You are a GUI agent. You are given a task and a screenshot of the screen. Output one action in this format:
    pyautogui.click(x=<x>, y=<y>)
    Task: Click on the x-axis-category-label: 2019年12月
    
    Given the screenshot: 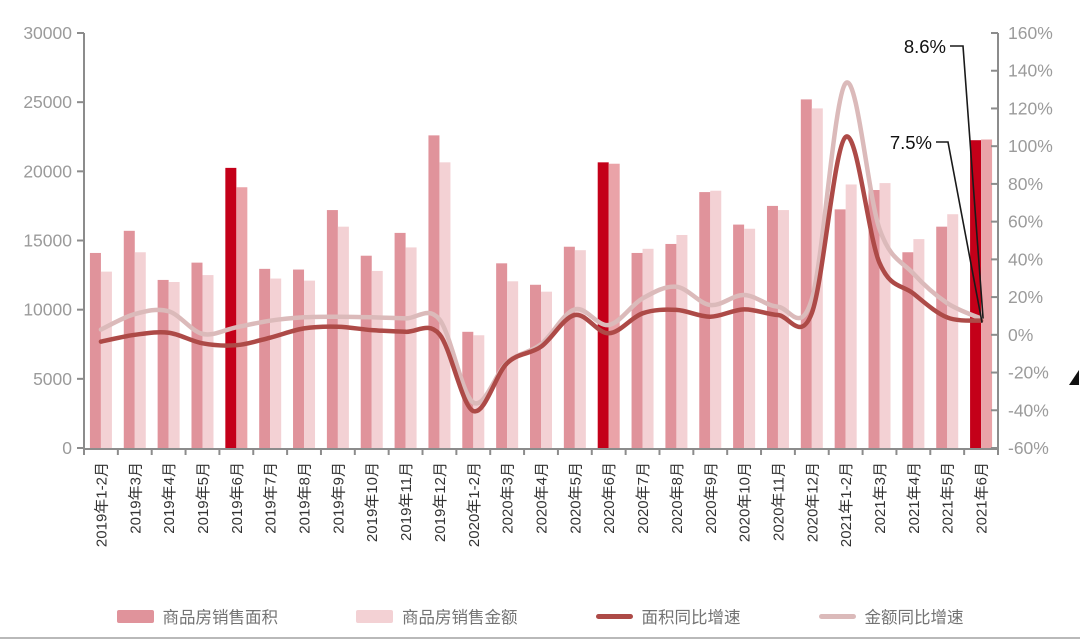 What is the action you would take?
    pyautogui.click(x=440, y=502)
    